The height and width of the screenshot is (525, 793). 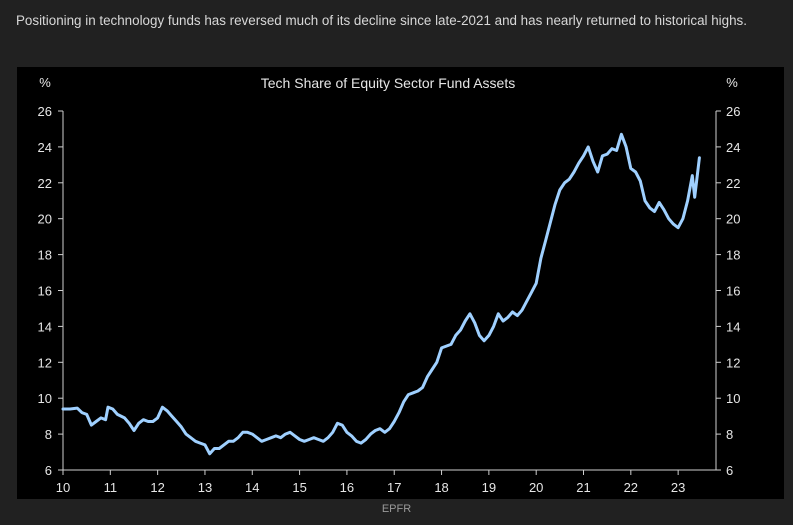 What do you see at coordinates (489, 487) in the screenshot?
I see `x-tick-label: 19` at bounding box center [489, 487].